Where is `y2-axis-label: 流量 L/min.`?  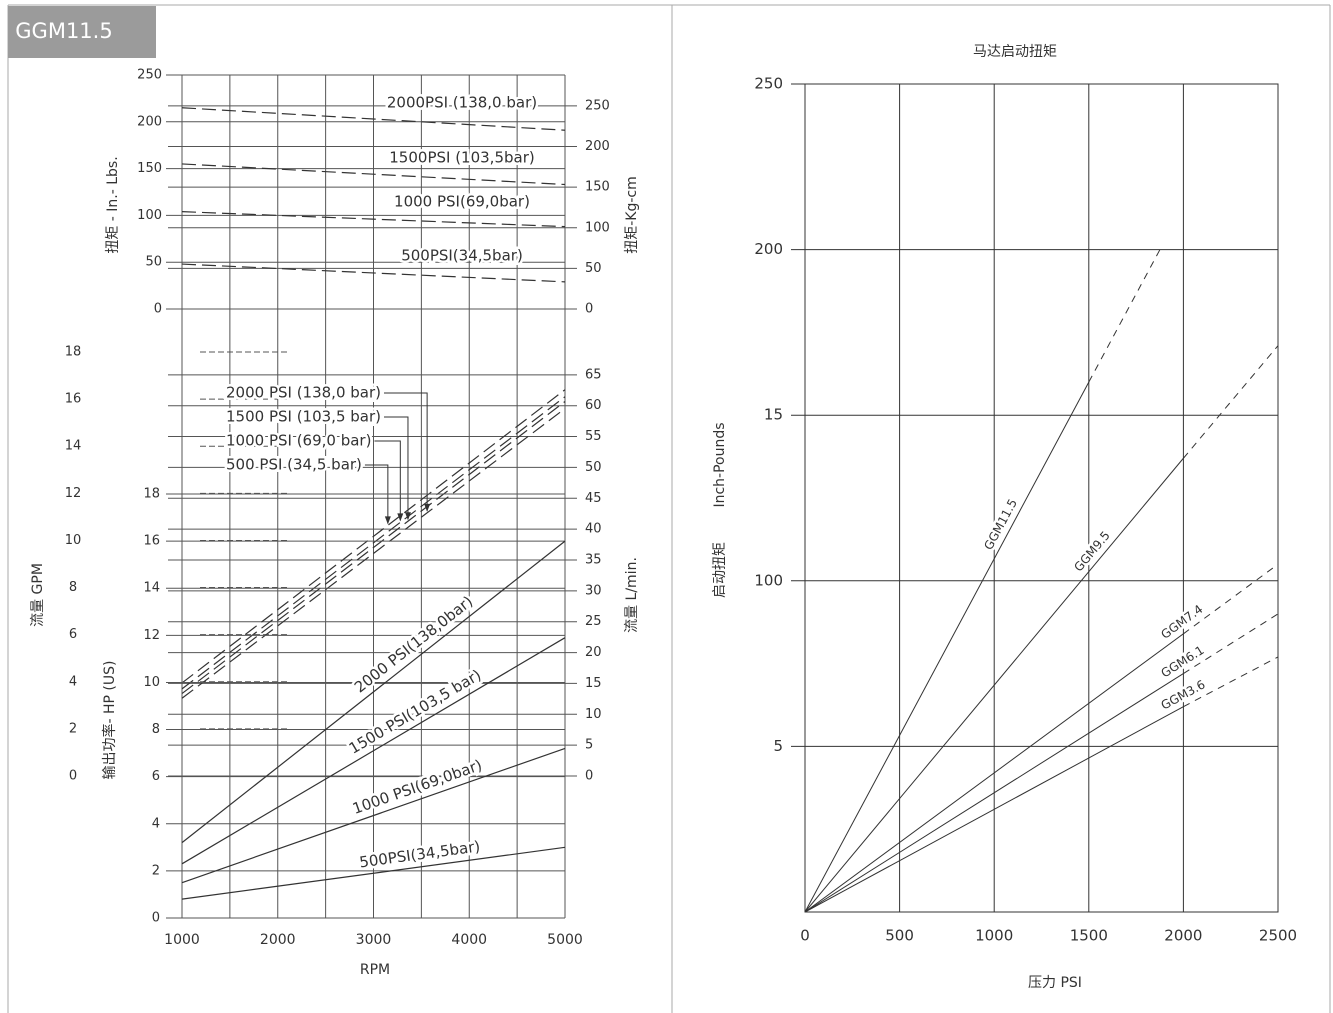
y2-axis-label: 流量 L/min. is located at coordinates (632, 595).